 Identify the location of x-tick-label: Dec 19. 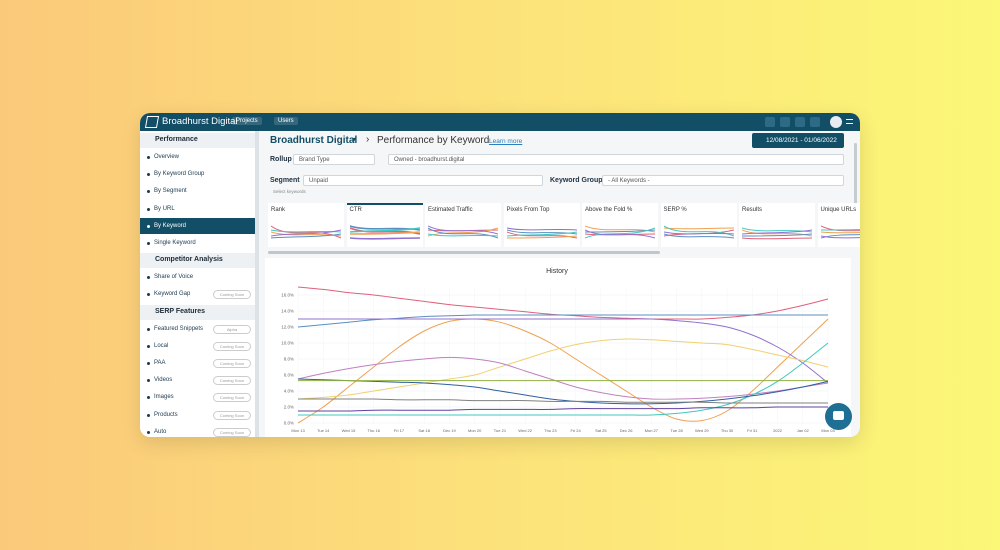
(449, 430).